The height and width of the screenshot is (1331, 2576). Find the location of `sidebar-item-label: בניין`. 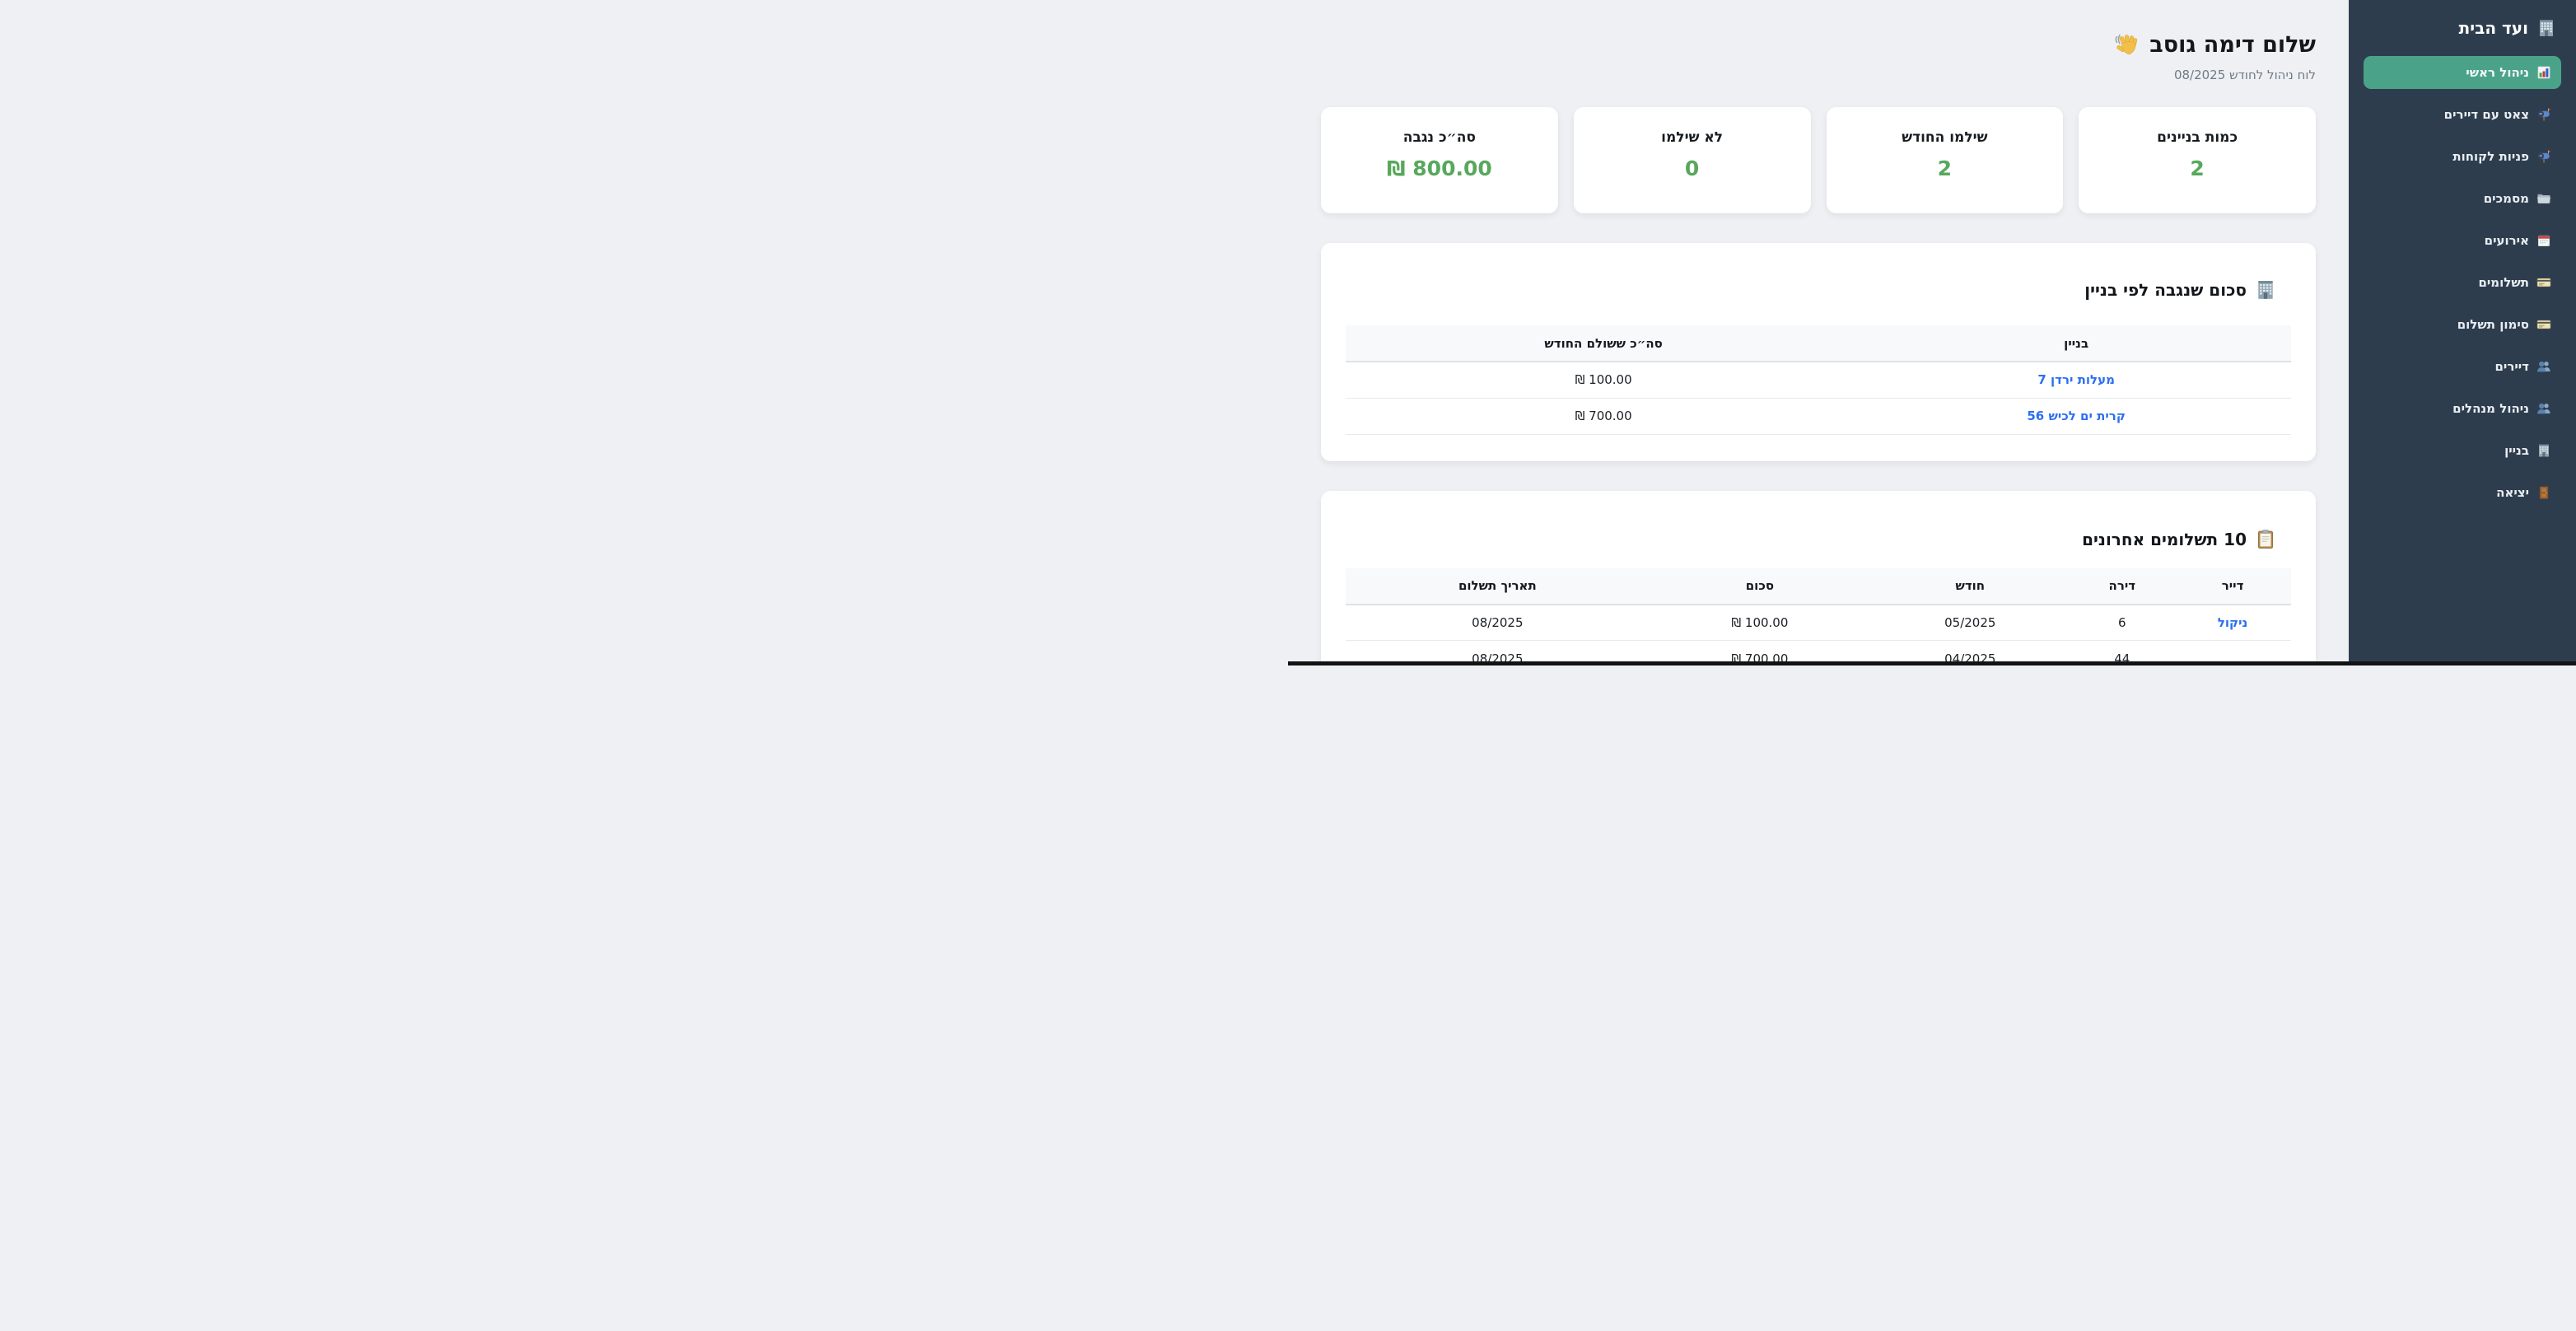

sidebar-item-label: בניין is located at coordinates (2516, 450).